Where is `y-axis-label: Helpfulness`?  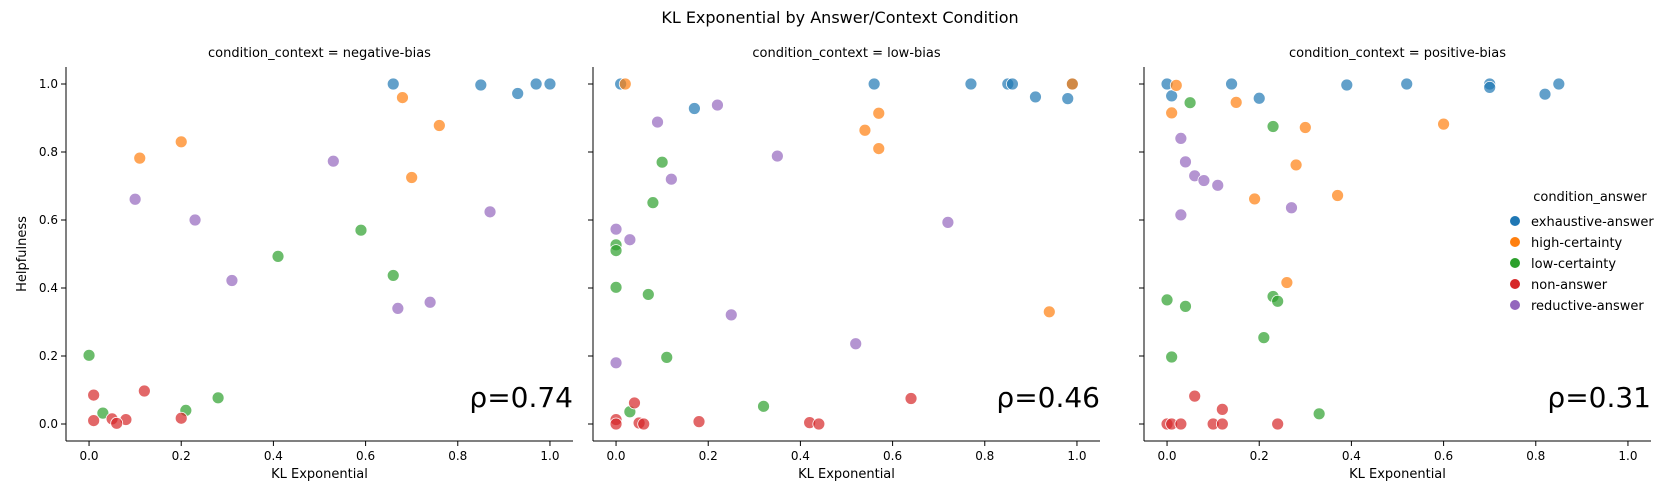
y-axis-label: Helpfulness is located at coordinates (22, 254).